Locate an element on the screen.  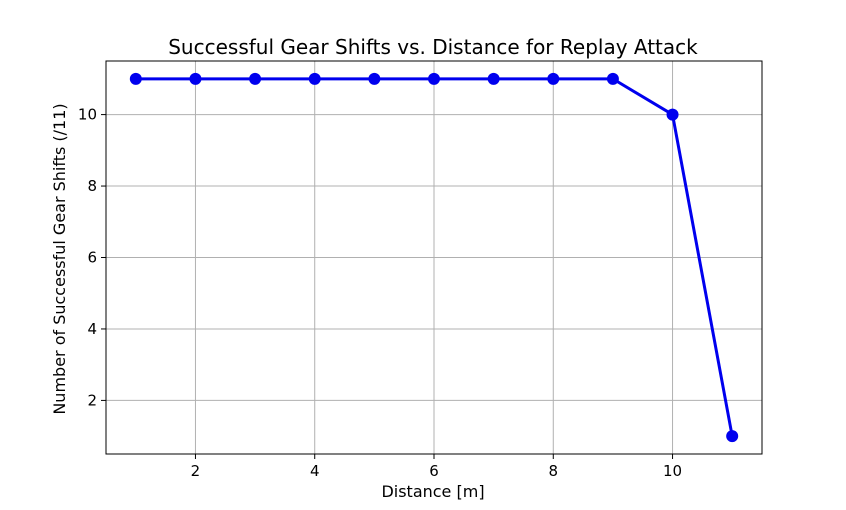
y-tick-label: 10 is located at coordinates (87, 115).